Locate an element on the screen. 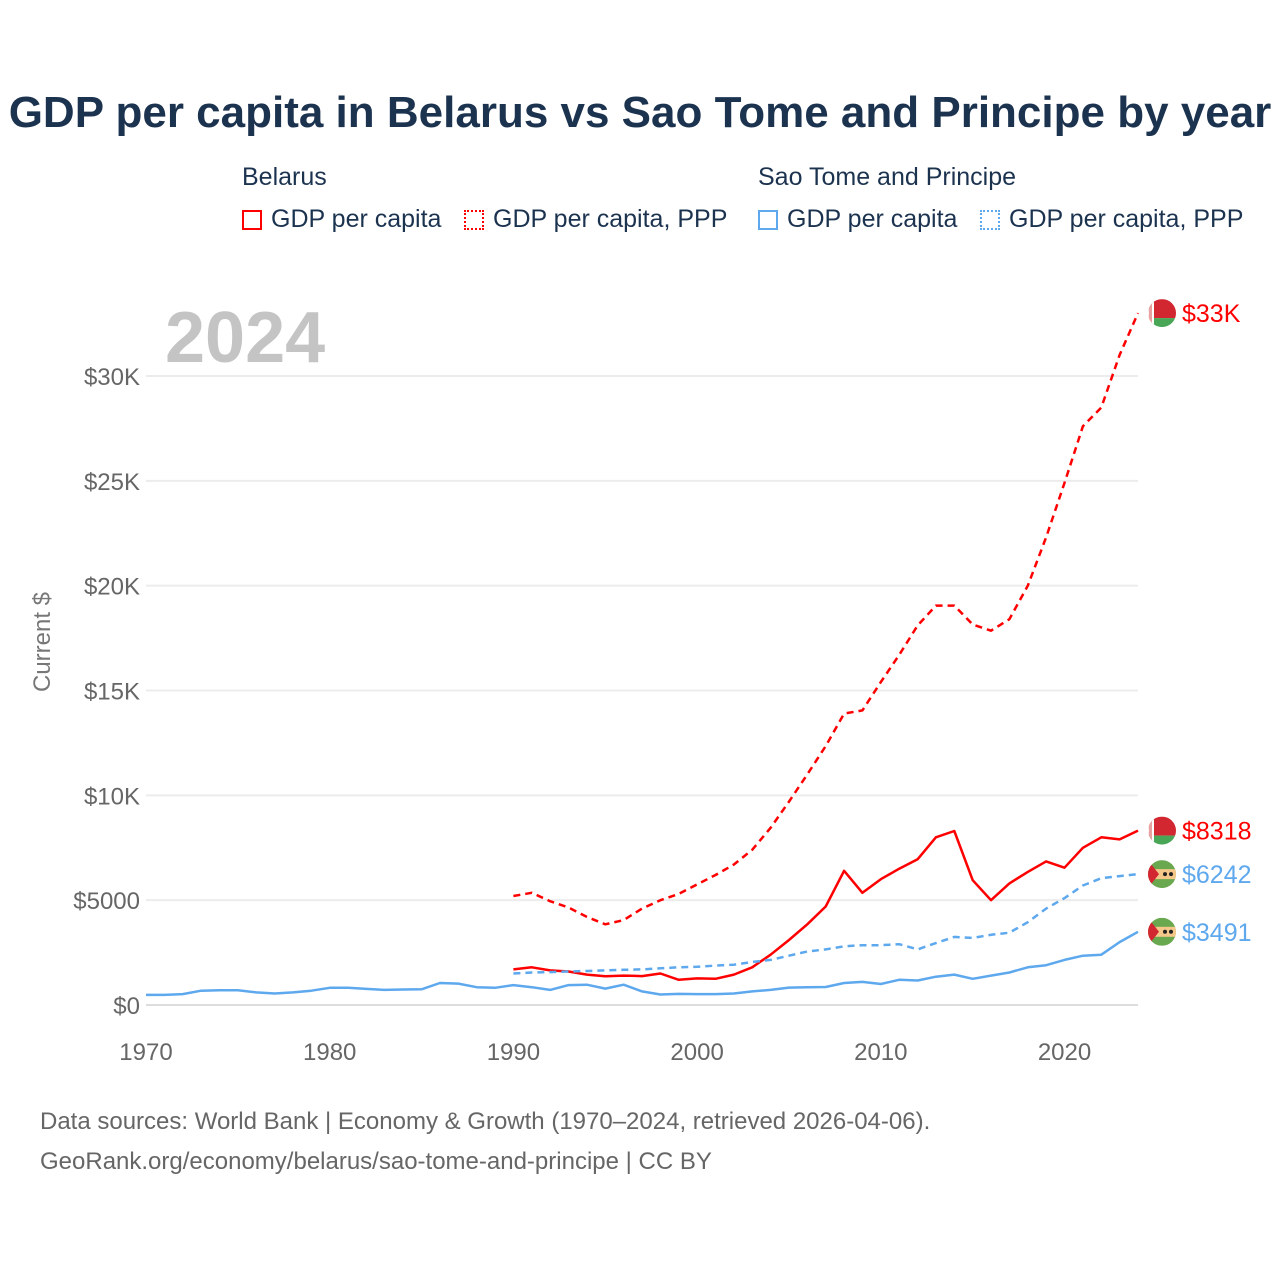 This screenshot has height=1280, width=1280. x-tick-label: 2000 is located at coordinates (696, 1052).